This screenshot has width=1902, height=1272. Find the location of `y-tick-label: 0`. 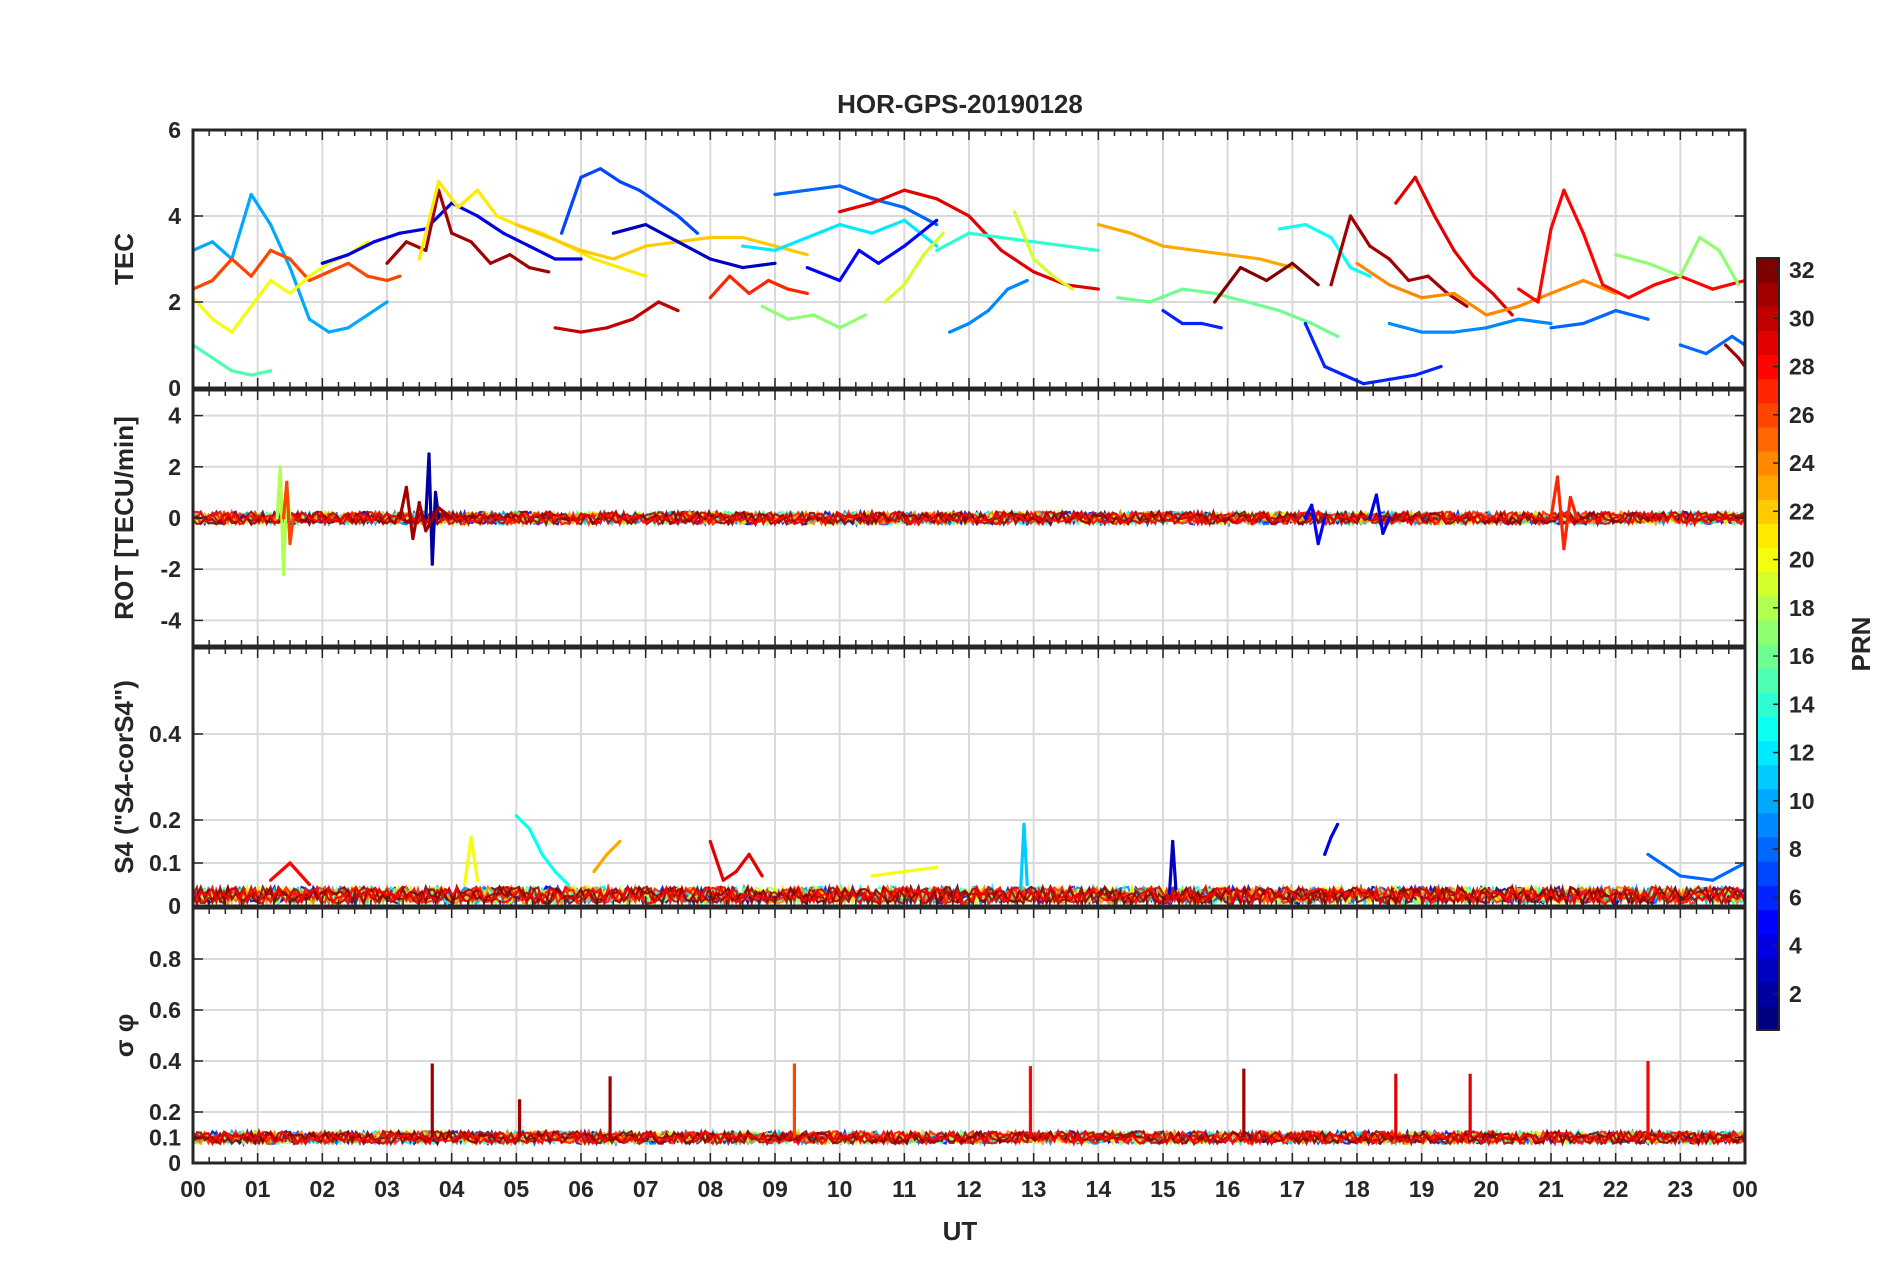

y-tick-label: 0 is located at coordinates (174, 1163).